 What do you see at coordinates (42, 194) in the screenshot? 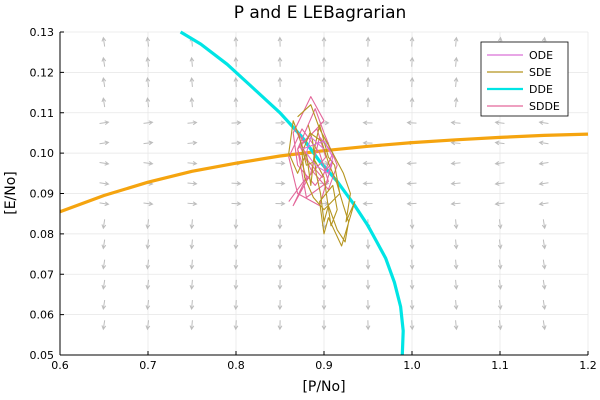
I see `y-tick-label: 0.09` at bounding box center [42, 194].